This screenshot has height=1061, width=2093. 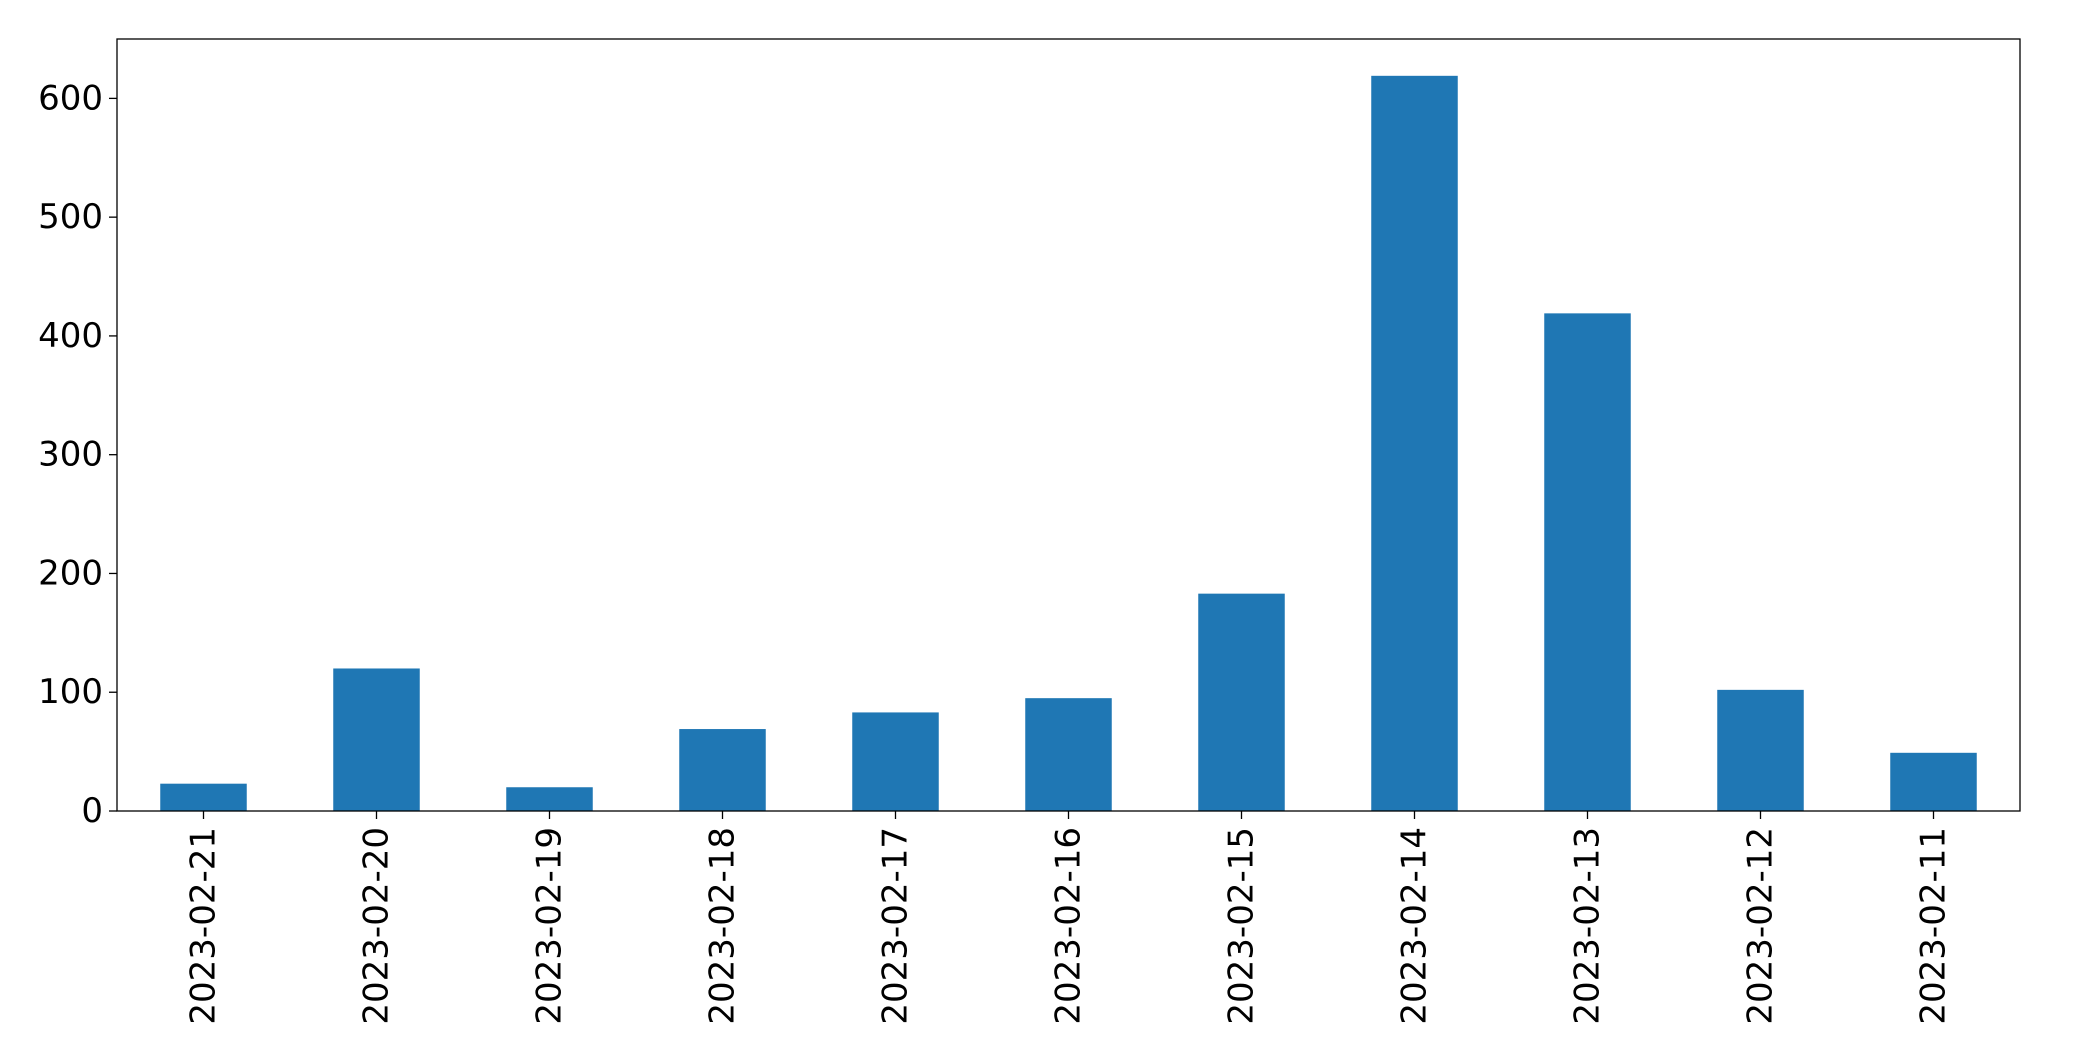 I want to click on y-axis: 0 100 200 300 400 500 600, so click(x=77, y=454).